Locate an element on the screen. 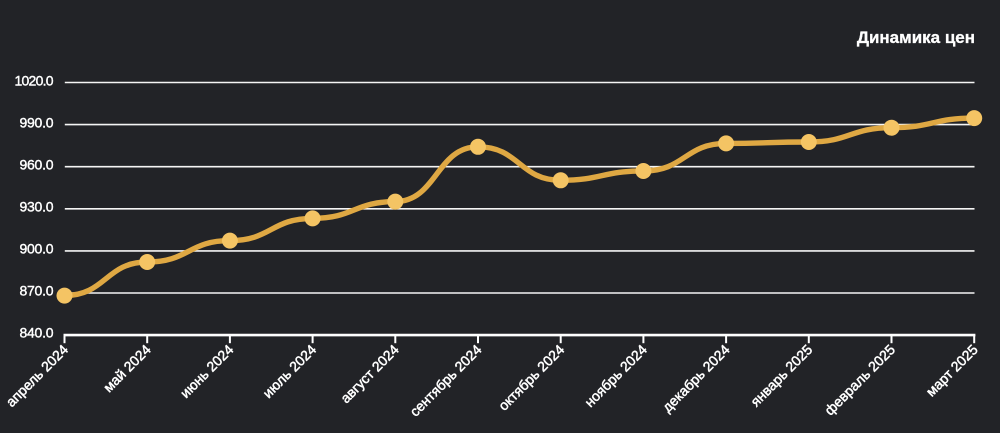 The height and width of the screenshot is (433, 1000). svg-text: 840.0 is located at coordinates (37, 332).